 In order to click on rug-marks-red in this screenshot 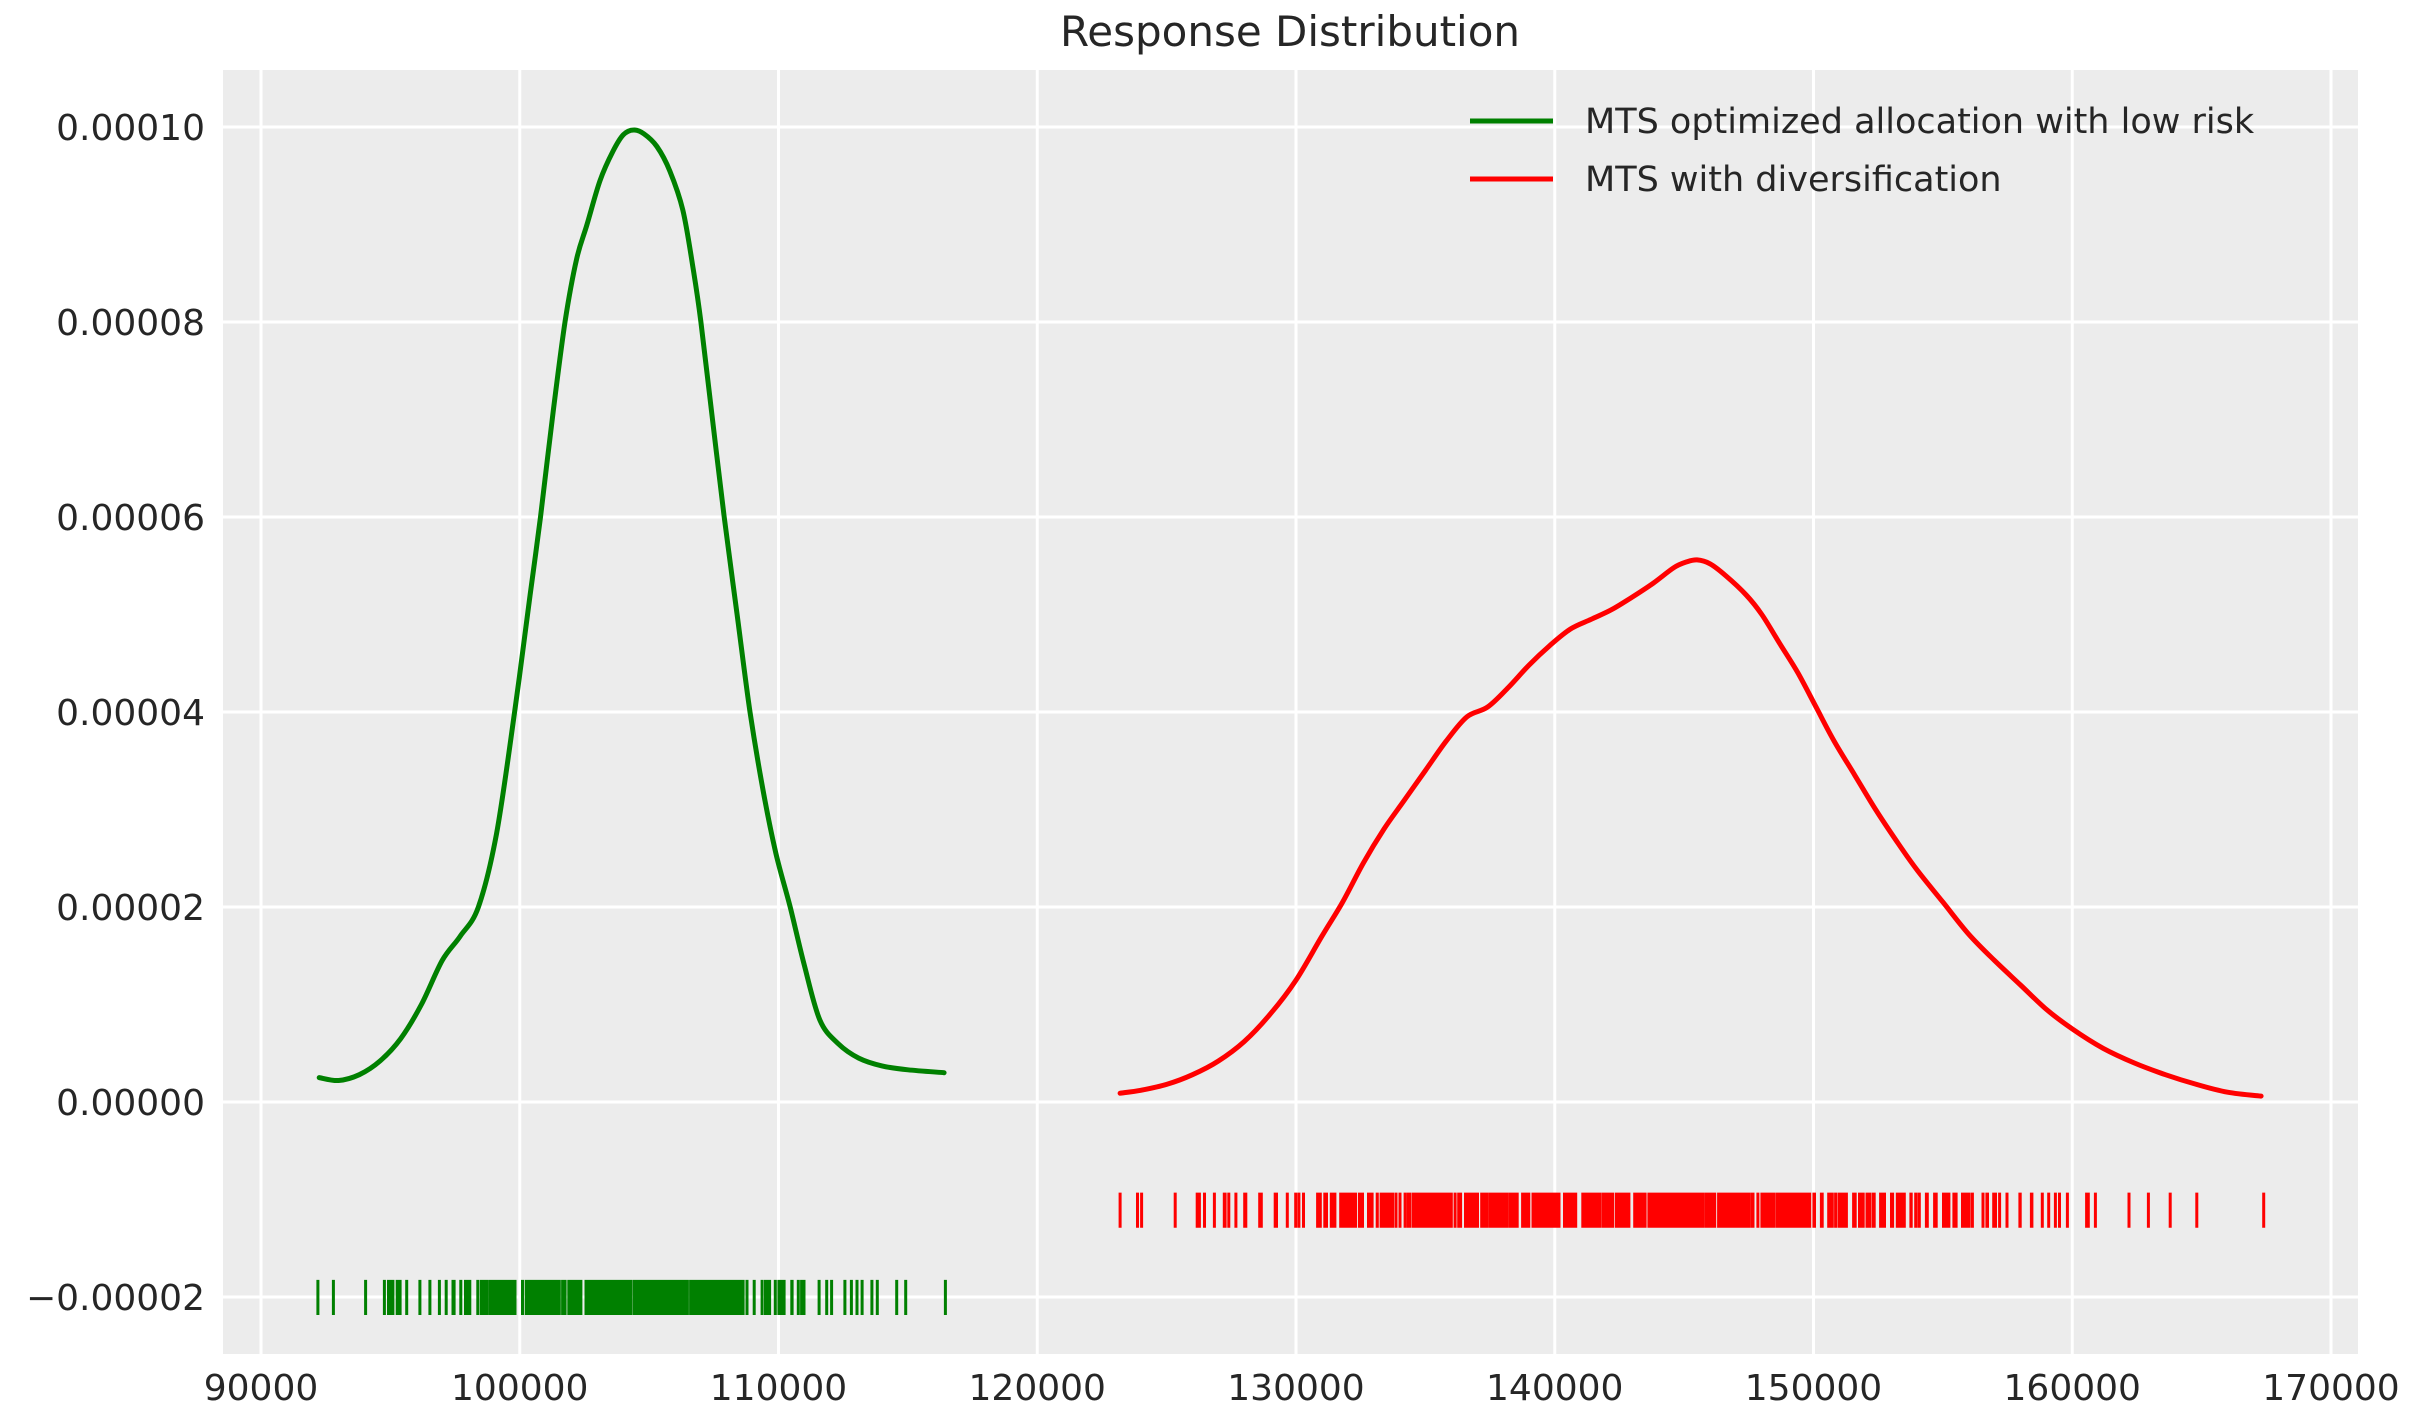, I will do `click(1692, 1210)`.